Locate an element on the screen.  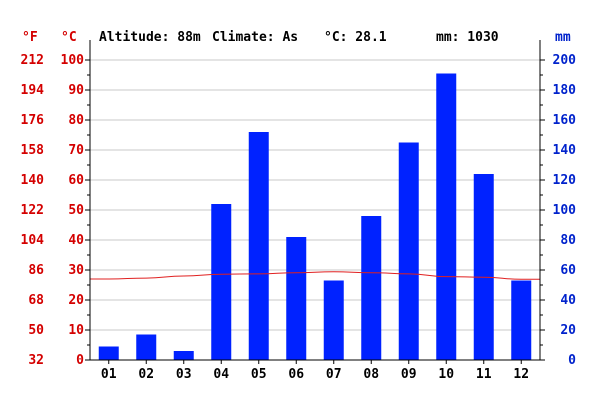
month-tick-label: 11 is located at coordinates (484, 374).